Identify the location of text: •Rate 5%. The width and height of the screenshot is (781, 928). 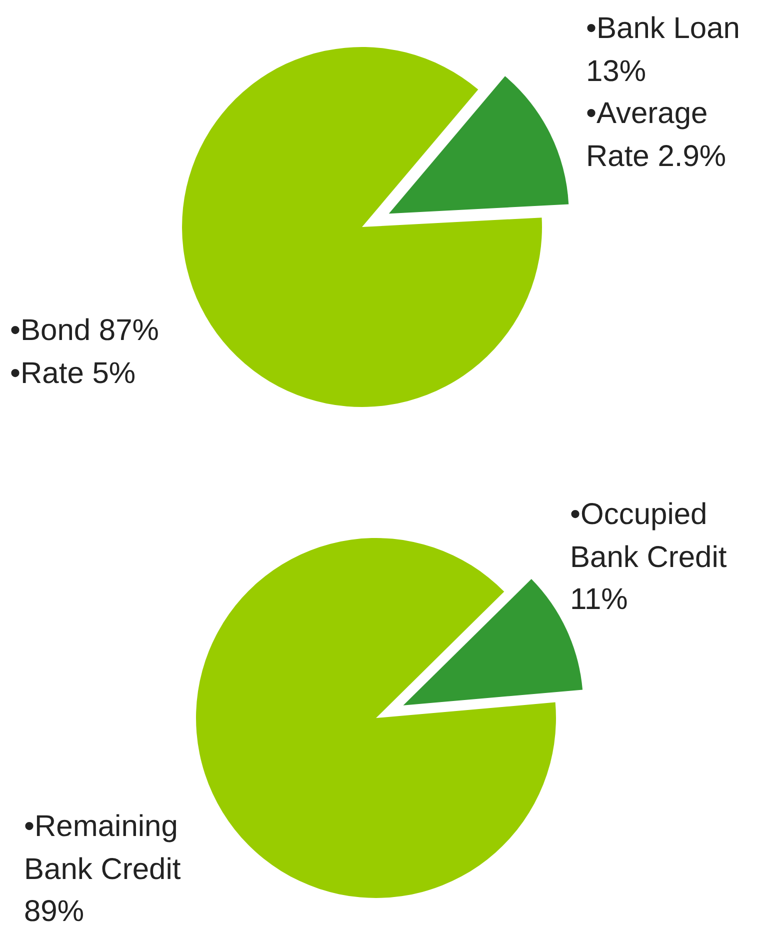
(73, 374).